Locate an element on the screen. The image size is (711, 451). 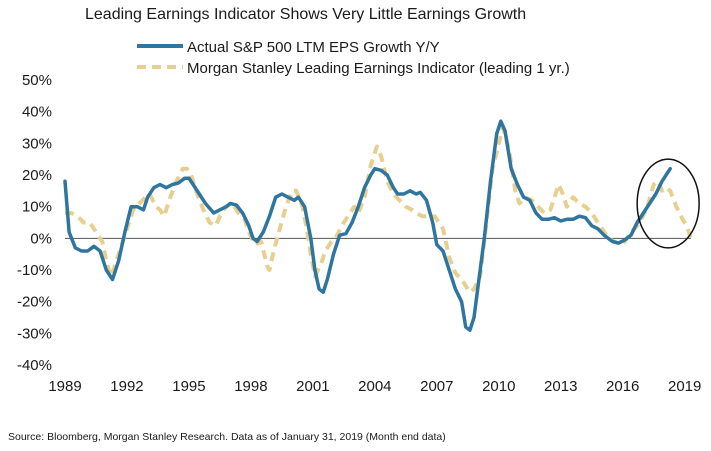
x-tick-label: 2010 is located at coordinates (498, 386).